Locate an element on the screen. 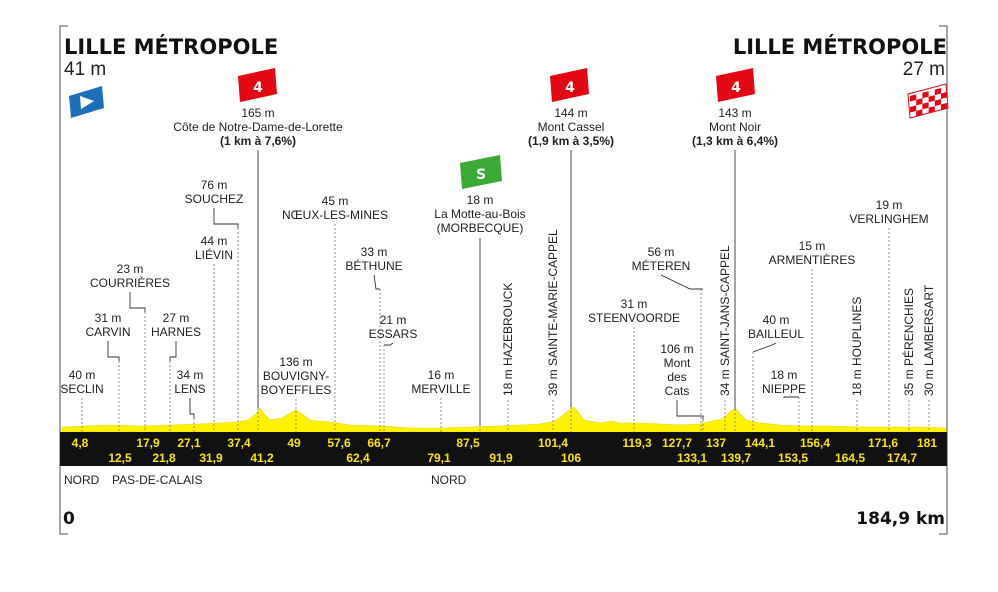  waypoint-altitude: 136 m is located at coordinates (295, 362).